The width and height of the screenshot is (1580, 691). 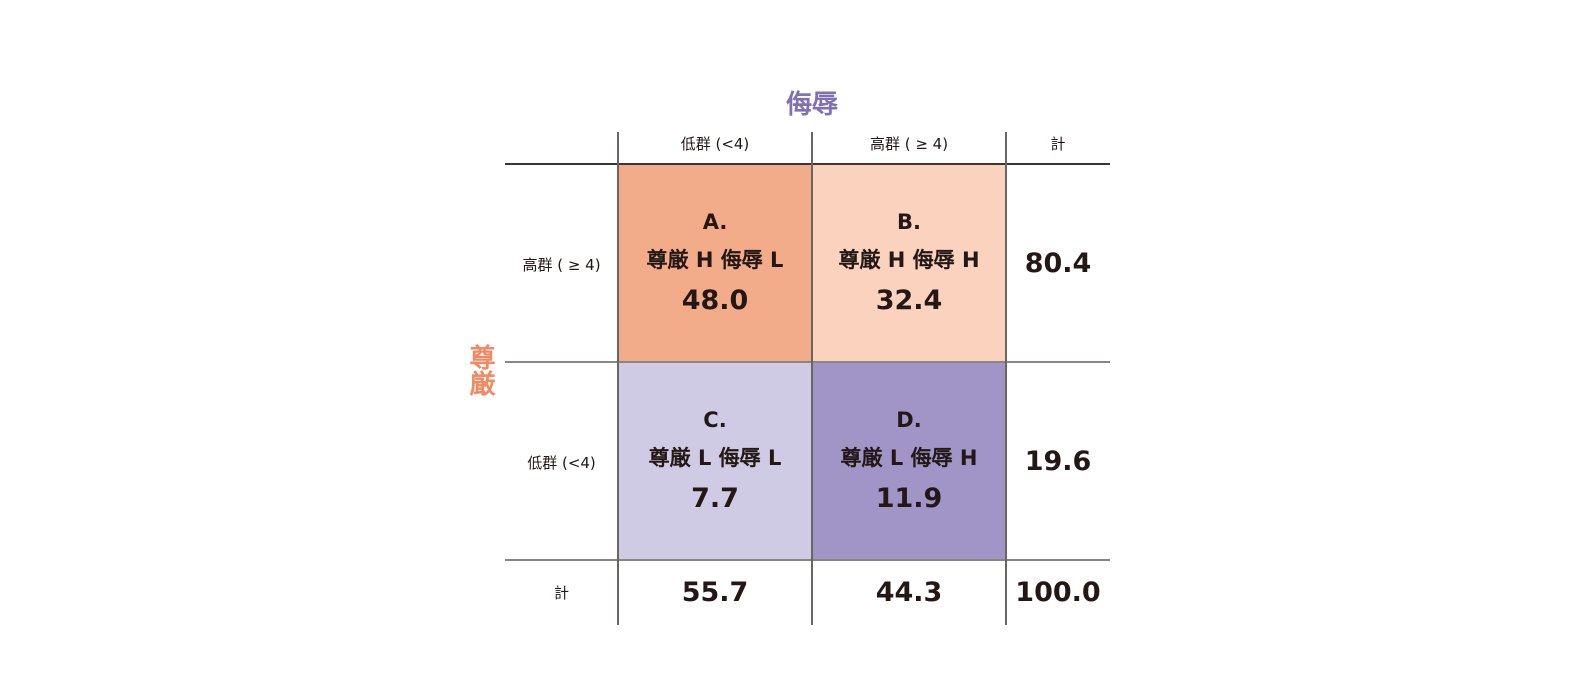 I want to click on row-header-total: 計, so click(x=561, y=593).